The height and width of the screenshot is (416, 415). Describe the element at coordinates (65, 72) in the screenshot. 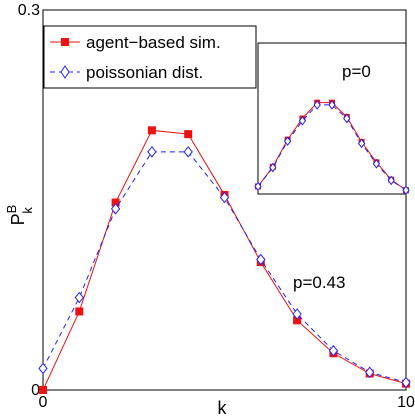

I see `legend-marker-diamond` at that location.